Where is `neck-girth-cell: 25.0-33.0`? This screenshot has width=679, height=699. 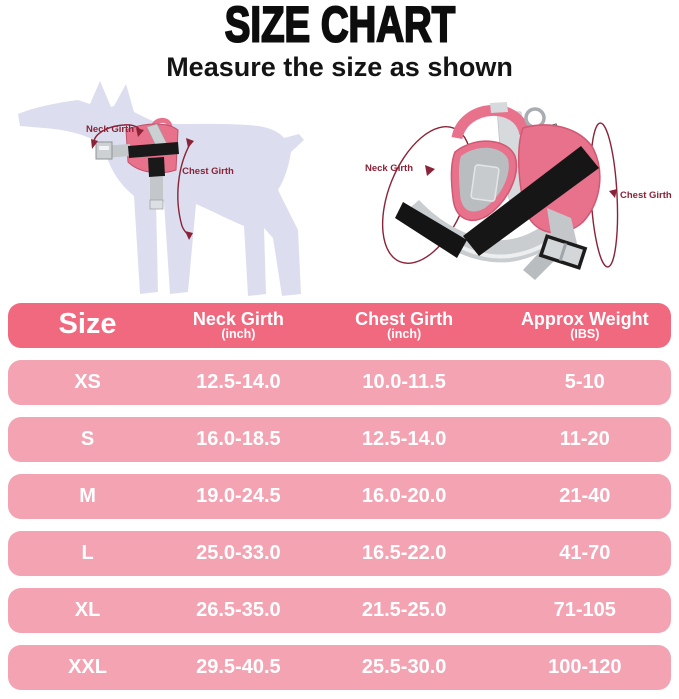
neck-girth-cell: 25.0-33.0 is located at coordinates (238, 553).